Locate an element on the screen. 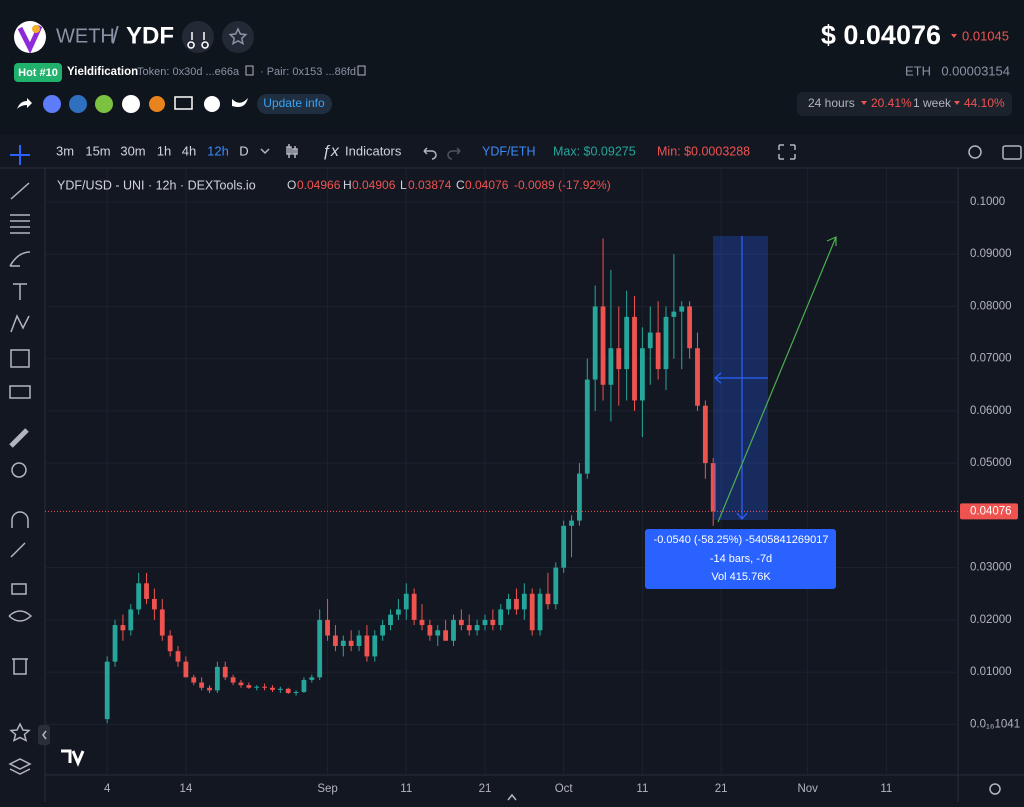 This screenshot has height=807, width=1024. magnet-tool is located at coordinates (20, 519).